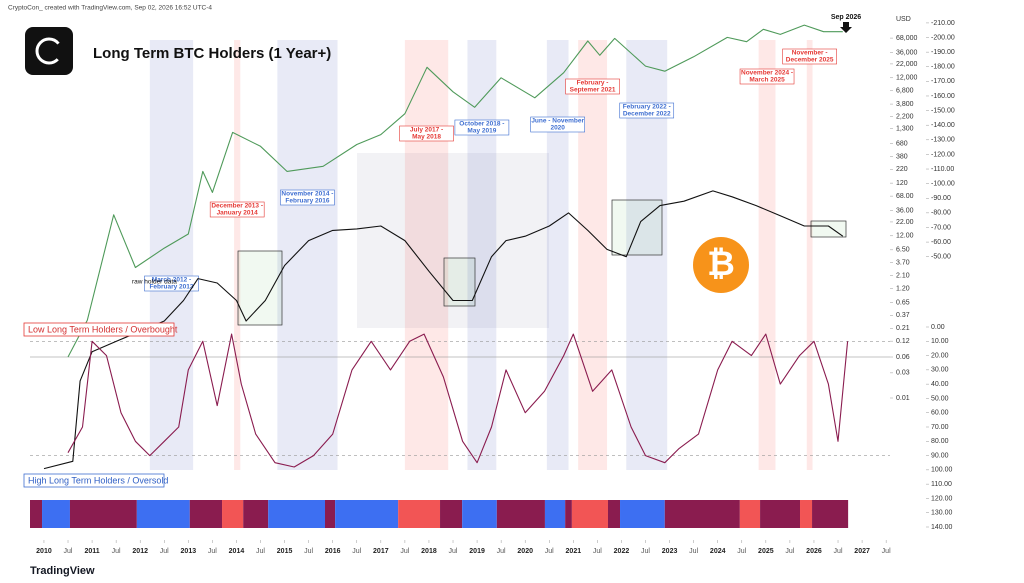 This screenshot has height=583, width=1024. Describe the element at coordinates (903, 341) in the screenshot. I see `y-tick-label: 0.12` at that location.